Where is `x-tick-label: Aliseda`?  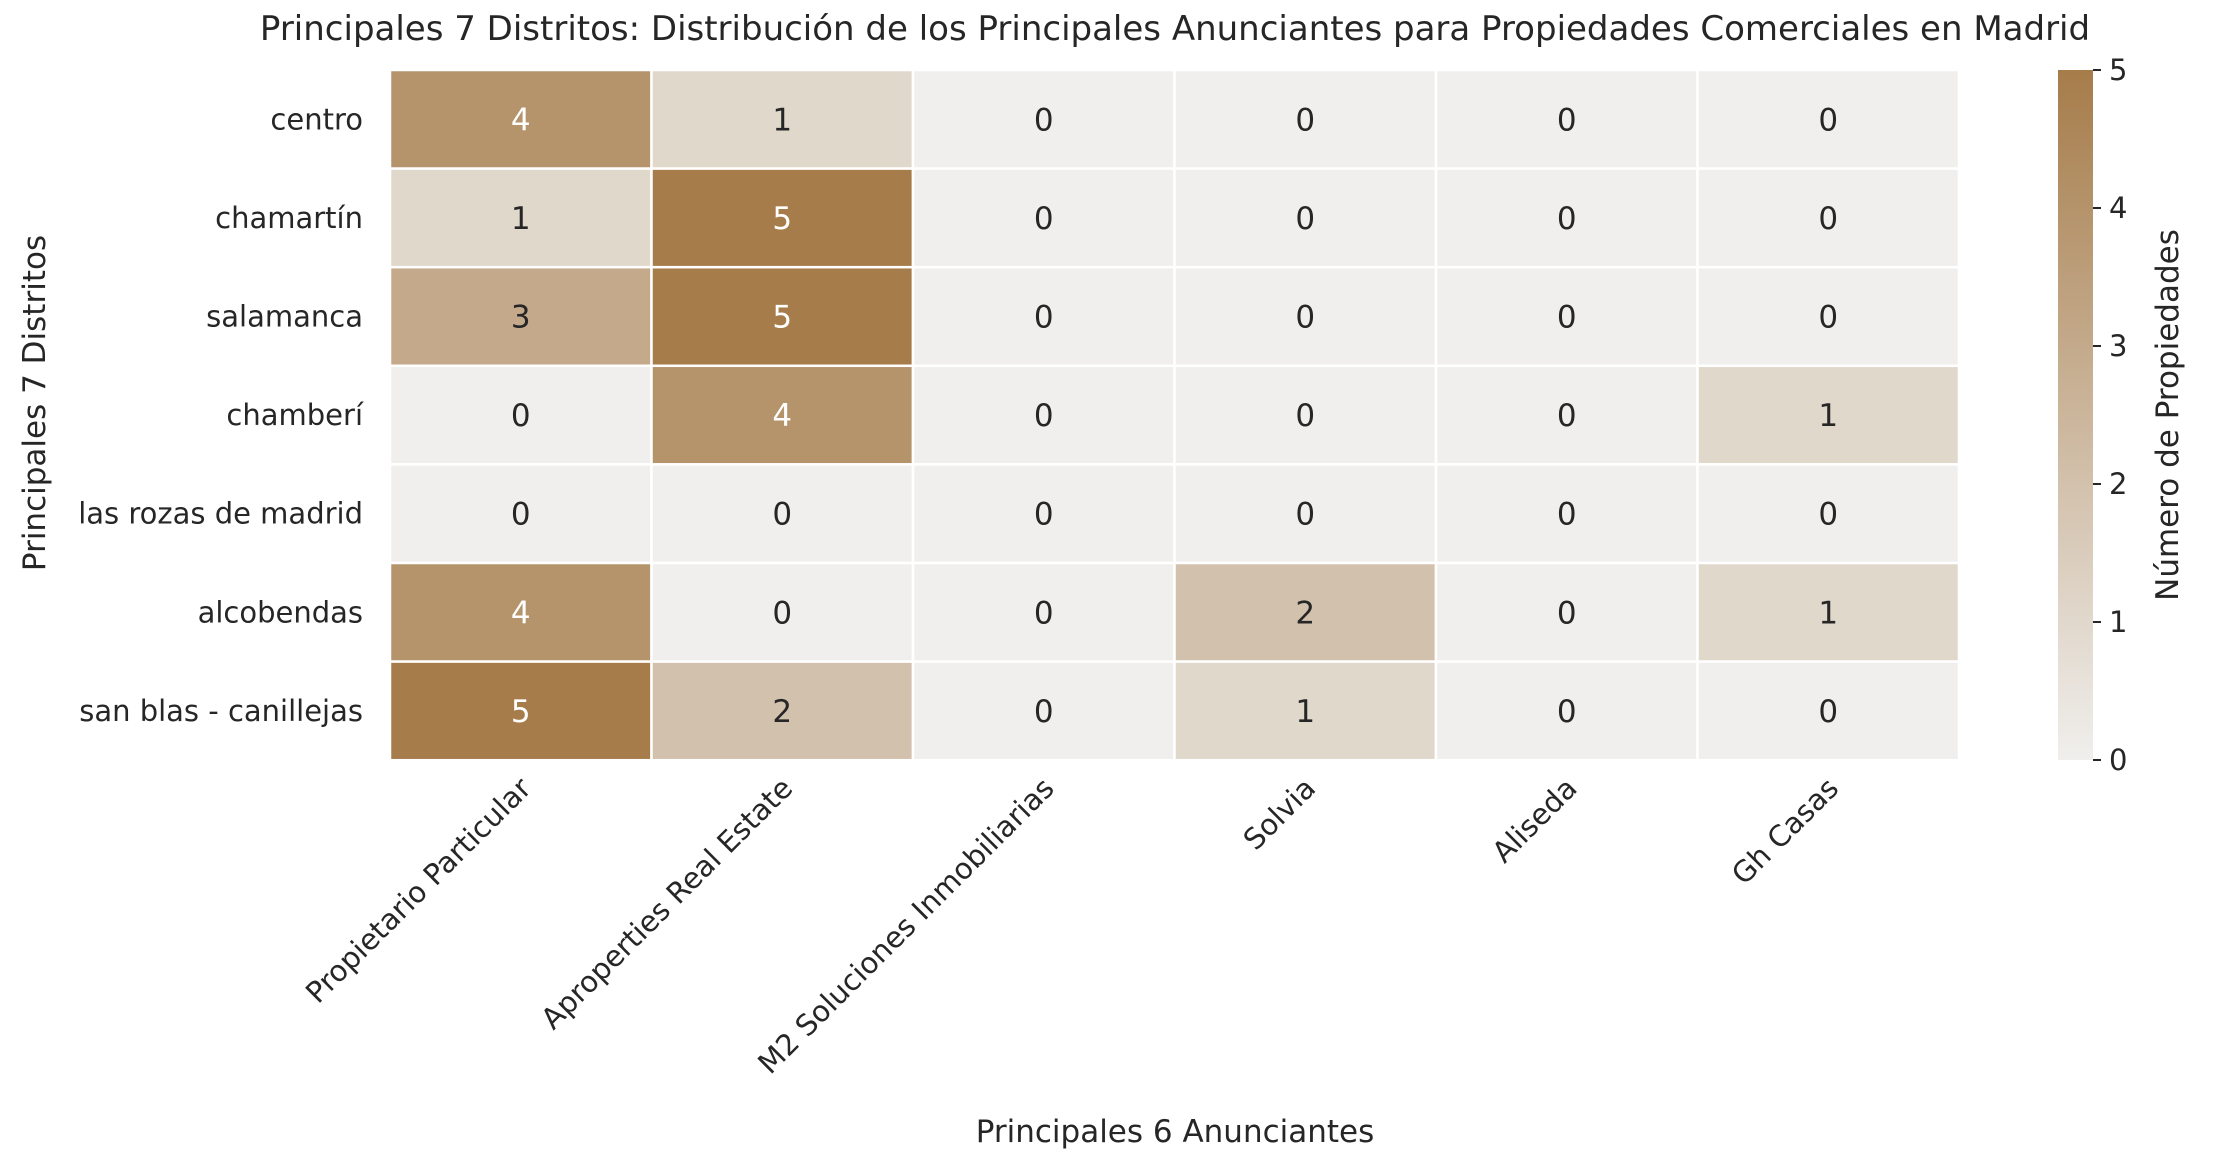
x-tick-label: Aliseda is located at coordinates (1534, 820).